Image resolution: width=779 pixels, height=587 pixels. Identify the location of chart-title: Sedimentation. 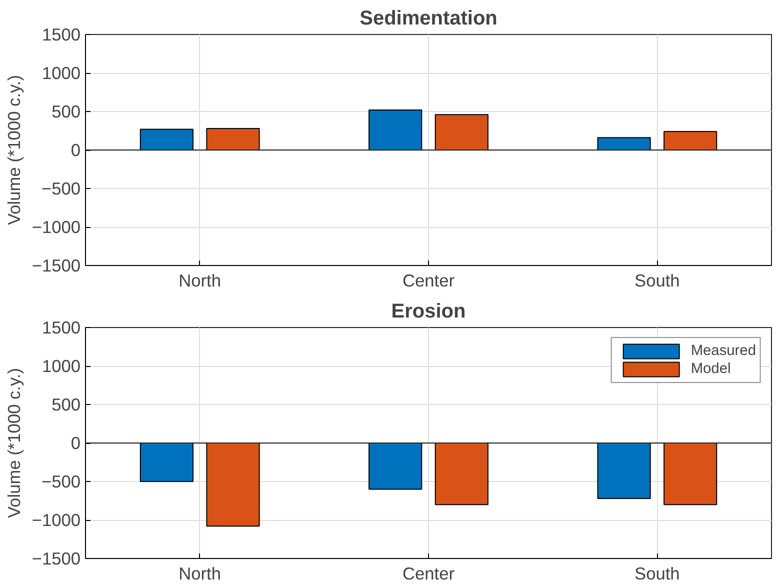
(429, 19).